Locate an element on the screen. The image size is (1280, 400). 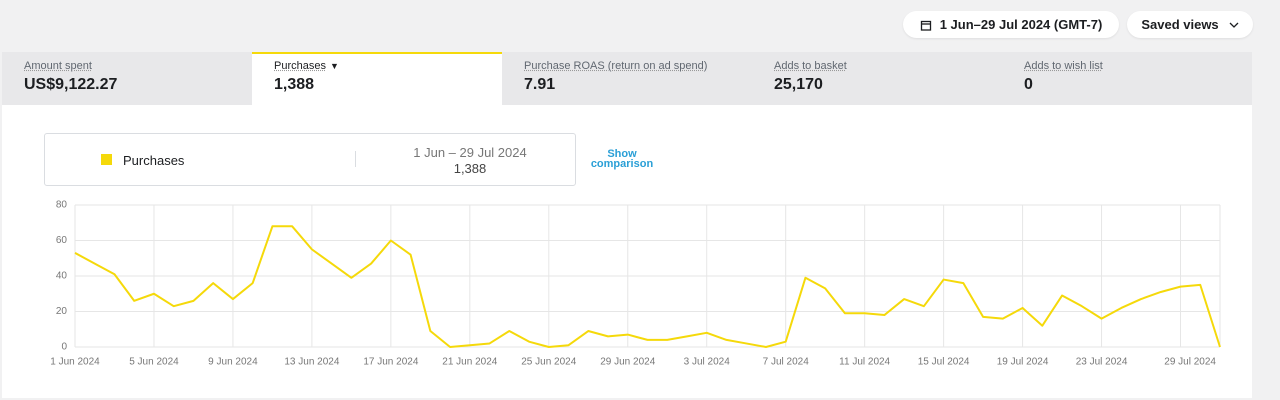
divider is located at coordinates (355, 159).